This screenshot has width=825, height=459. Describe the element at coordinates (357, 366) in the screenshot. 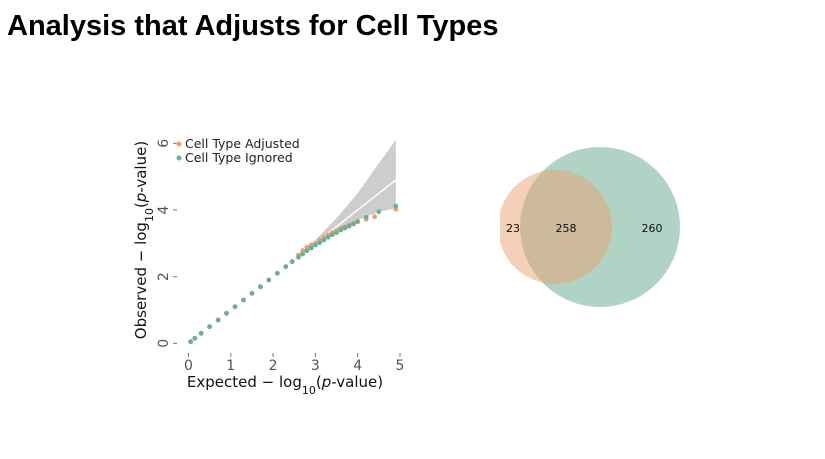

I see `x-tick-label-4: 4` at that location.